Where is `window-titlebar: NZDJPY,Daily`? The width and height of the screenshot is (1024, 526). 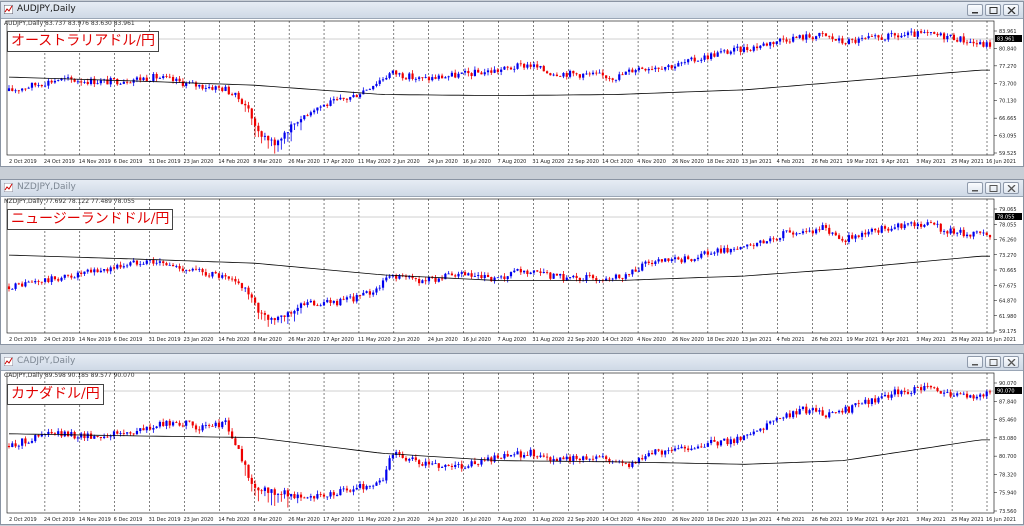
window-titlebar: NZDJPY,Daily is located at coordinates (512, 188).